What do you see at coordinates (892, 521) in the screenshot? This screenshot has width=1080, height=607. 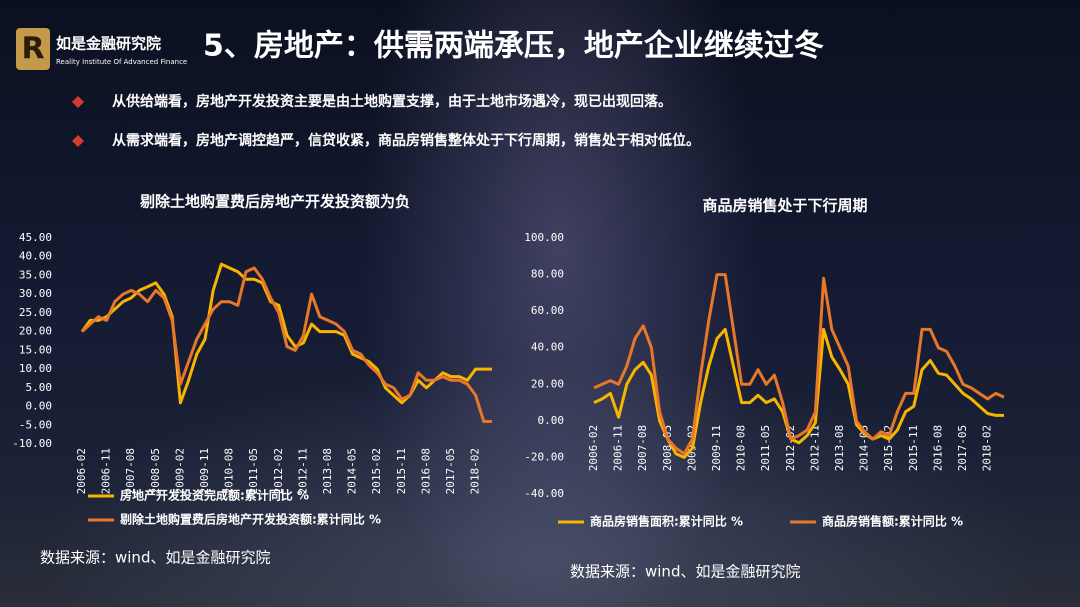 I see `legend-label: 商品房销售额:累计同比 %` at bounding box center [892, 521].